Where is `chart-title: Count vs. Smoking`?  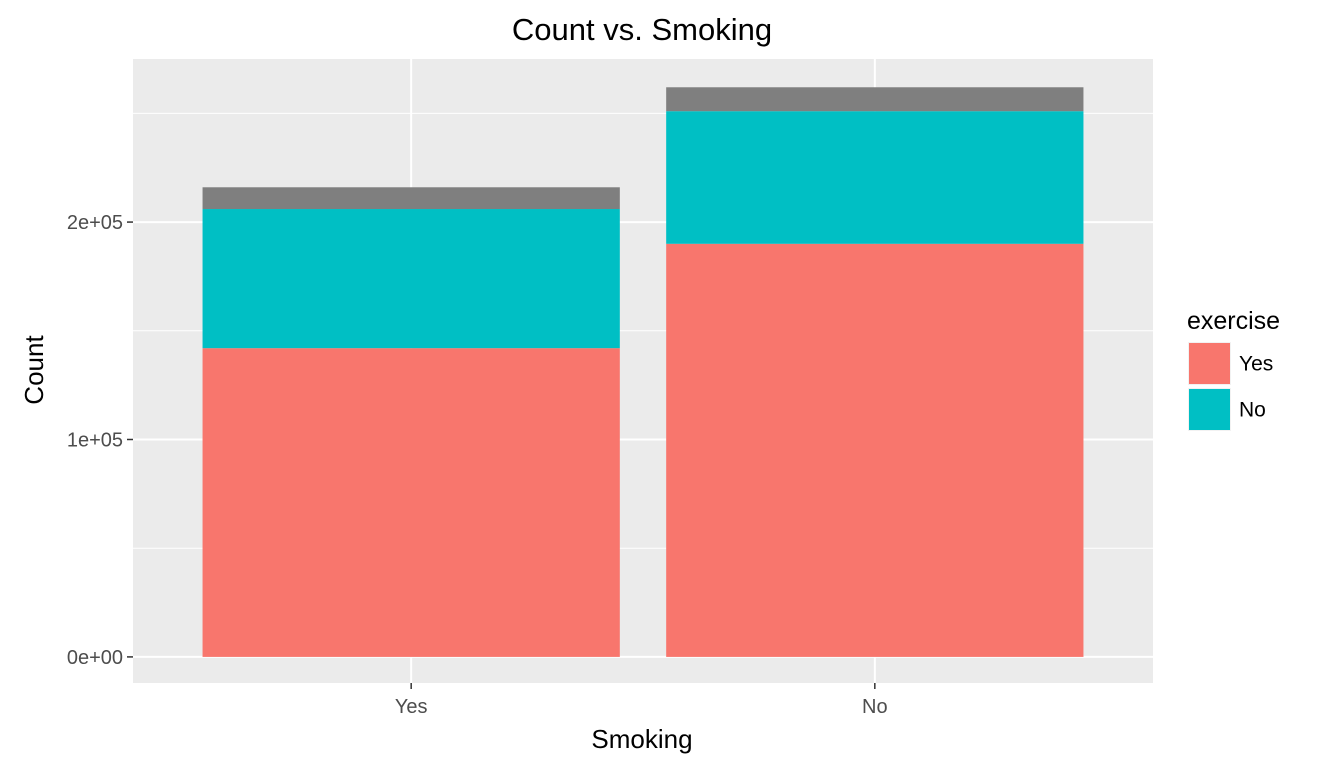 chart-title: Count vs. Smoking is located at coordinates (642, 29).